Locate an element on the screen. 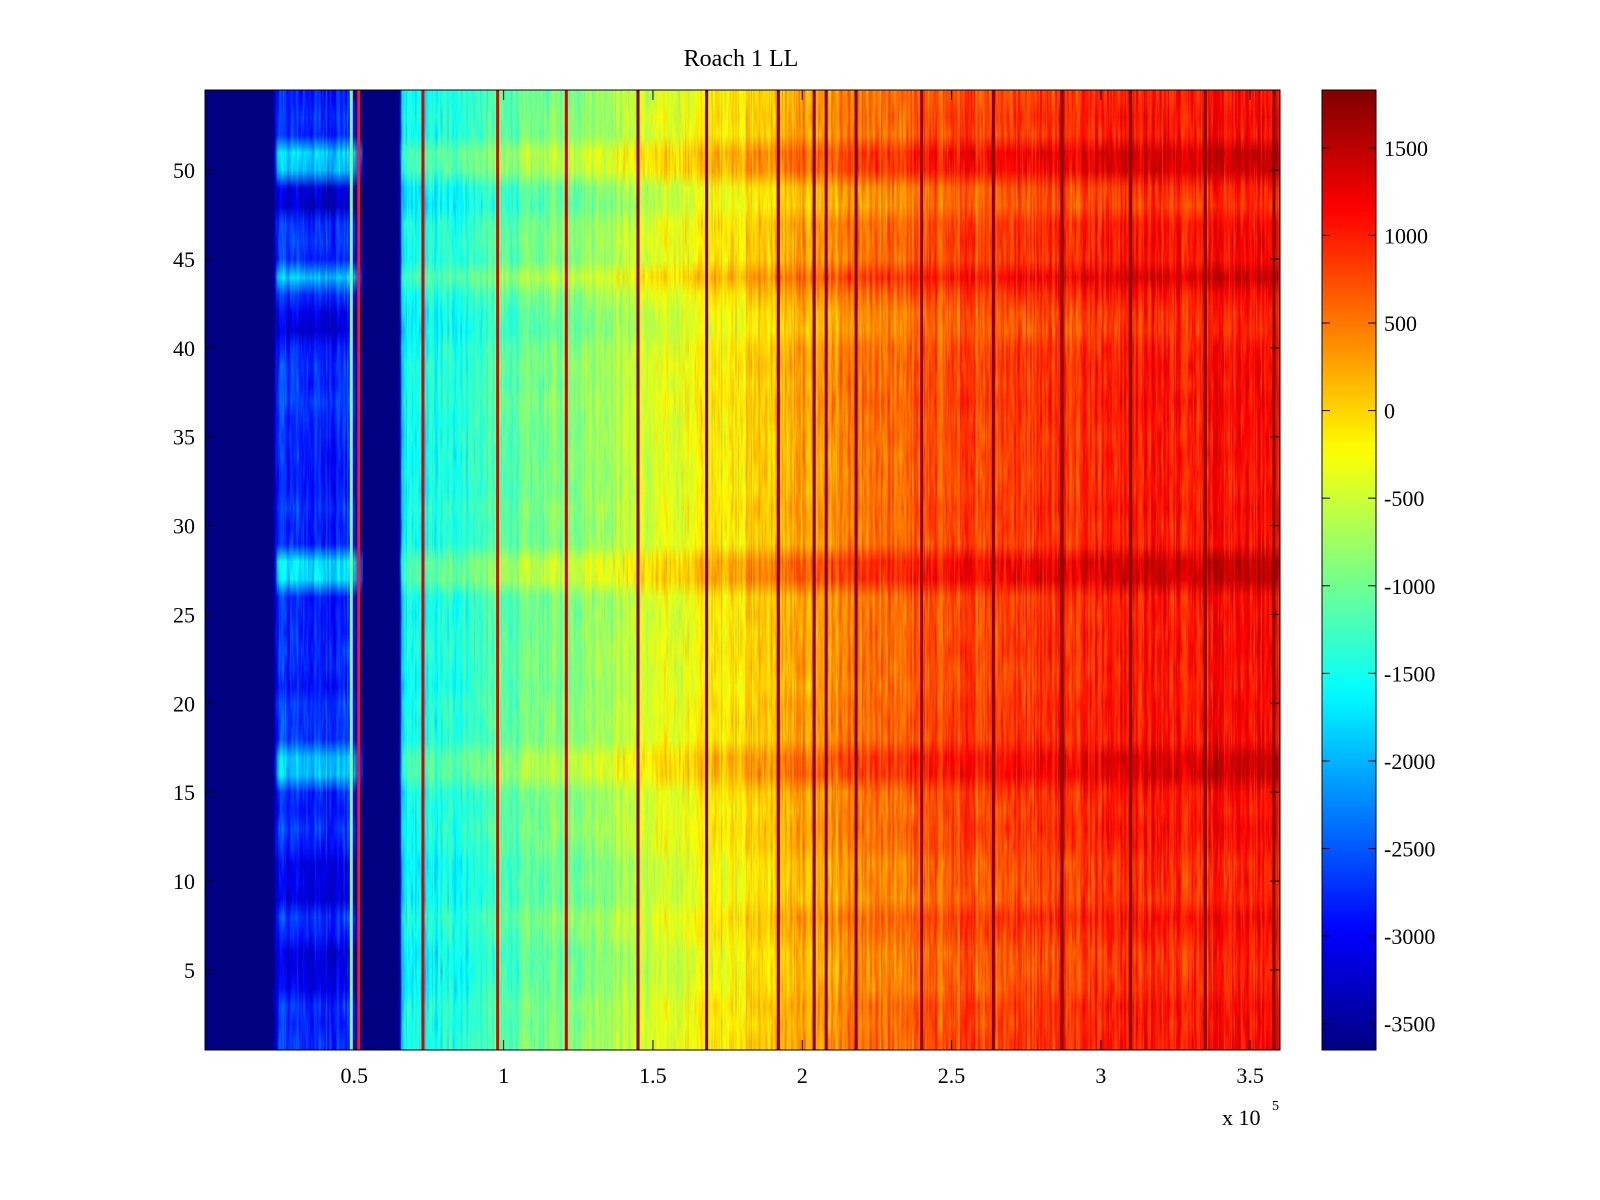  x-multiplier-exponent: 5 is located at coordinates (1275, 1106).